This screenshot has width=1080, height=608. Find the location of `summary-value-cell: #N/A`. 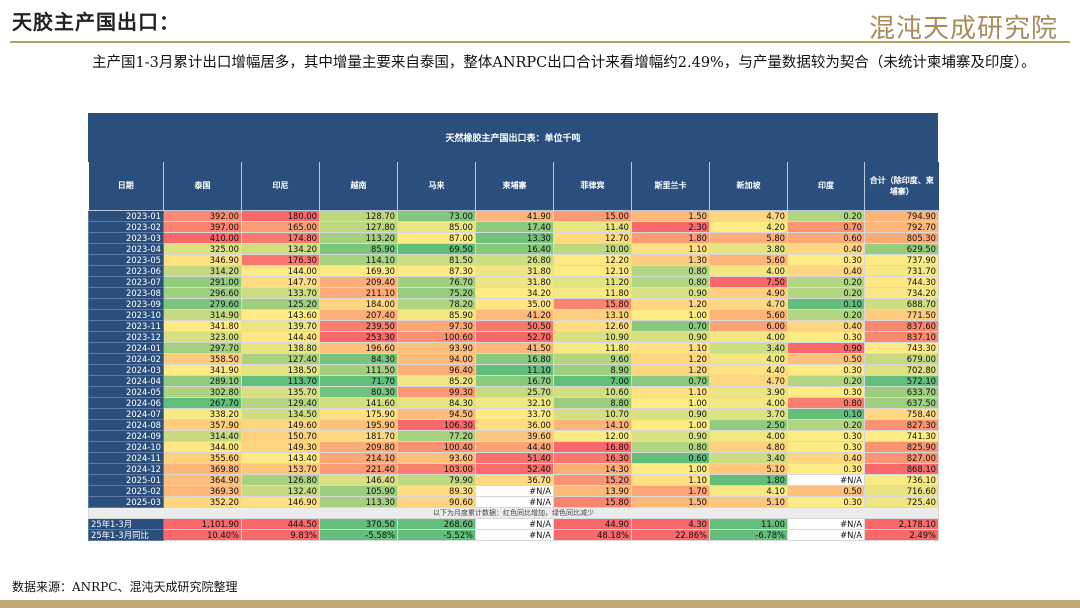

summary-value-cell: #N/A is located at coordinates (826, 534).